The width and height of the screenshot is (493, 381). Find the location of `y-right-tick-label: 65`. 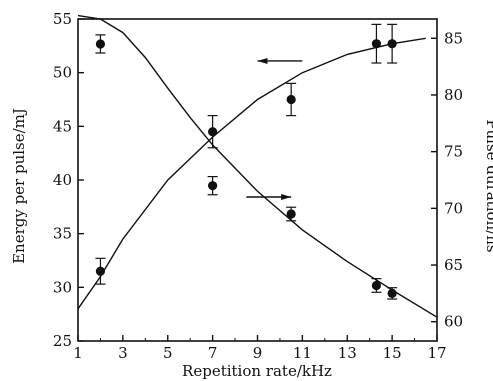

y-right-tick-label: 65 is located at coordinates (453, 265).